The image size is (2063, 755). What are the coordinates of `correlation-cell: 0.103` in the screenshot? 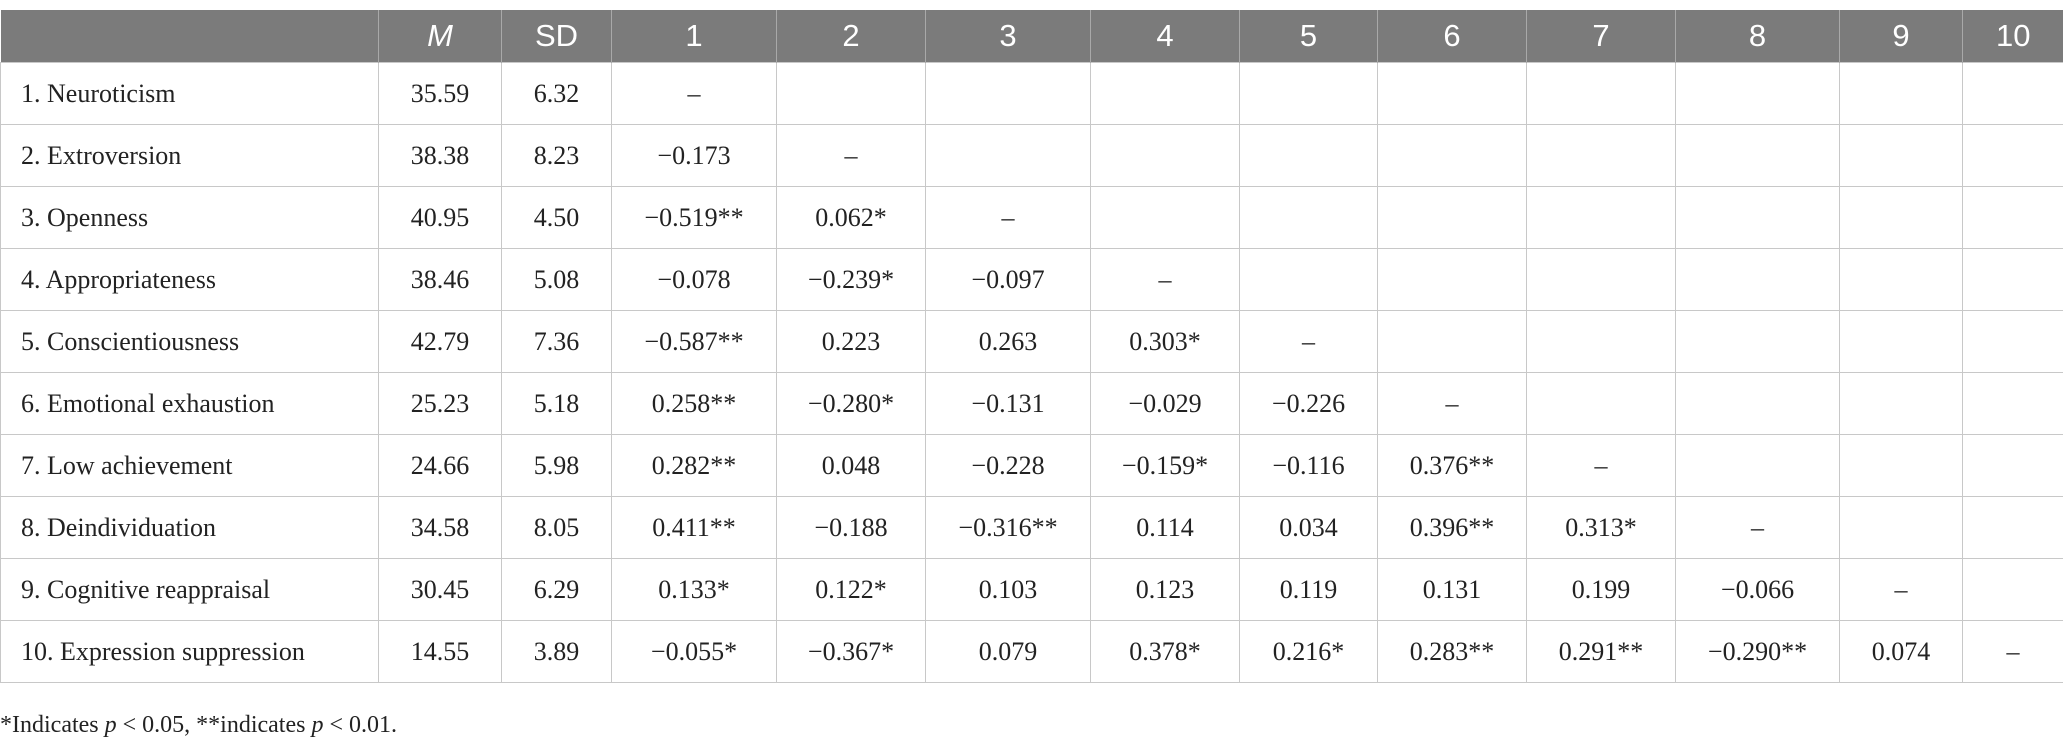 It's located at (1008, 589).